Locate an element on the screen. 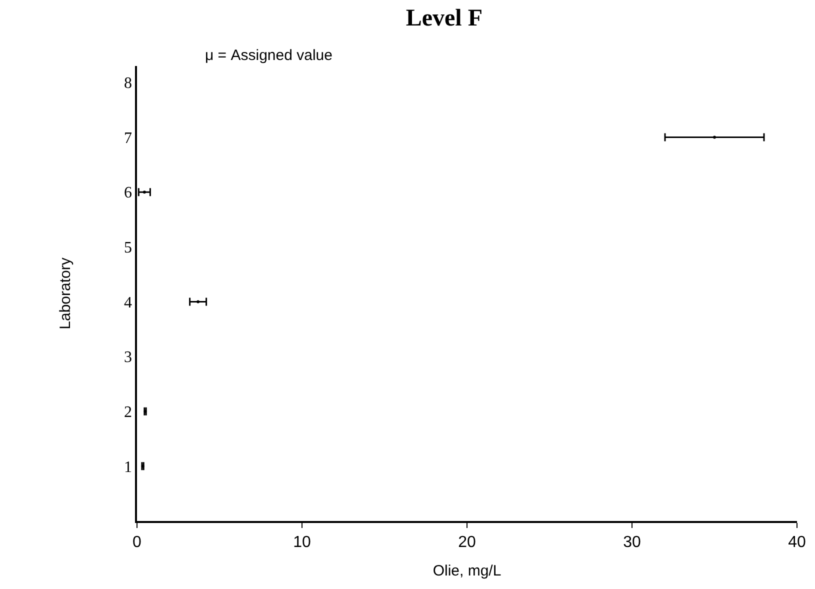 The image size is (815, 589). y-tick-label: 1 is located at coordinates (128, 467).